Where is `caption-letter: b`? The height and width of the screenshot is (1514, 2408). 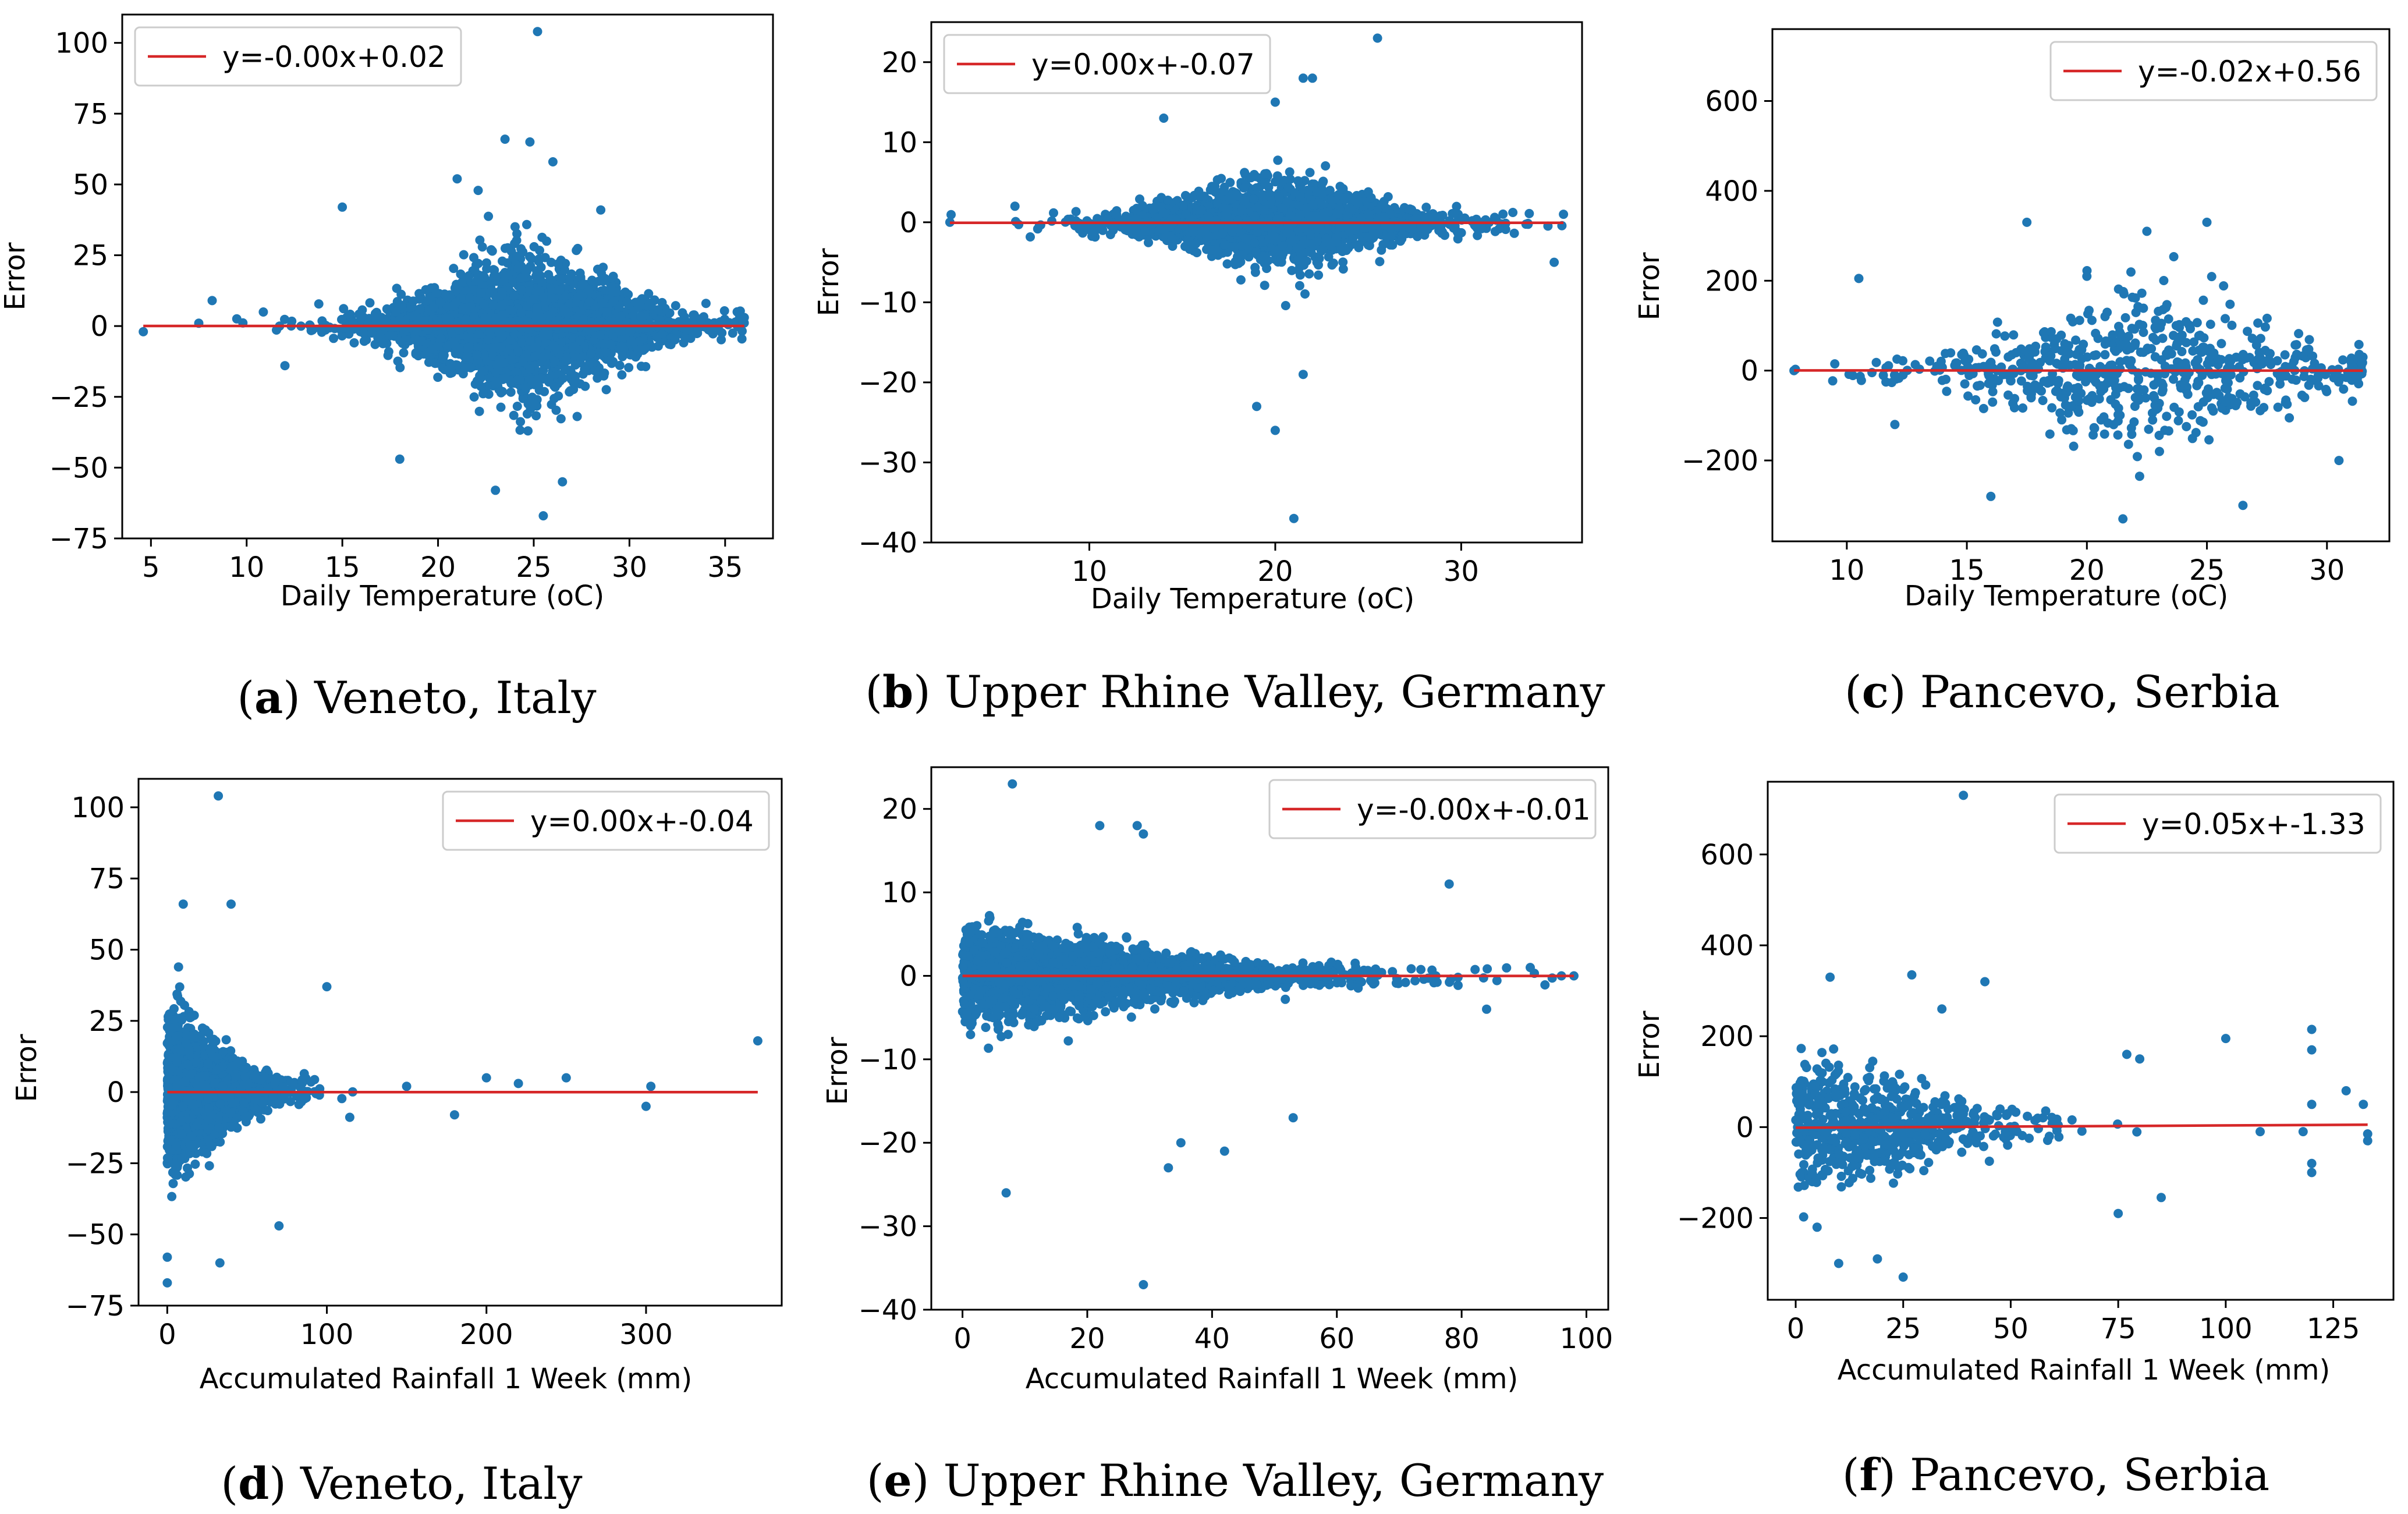 caption-letter: b is located at coordinates (897, 692).